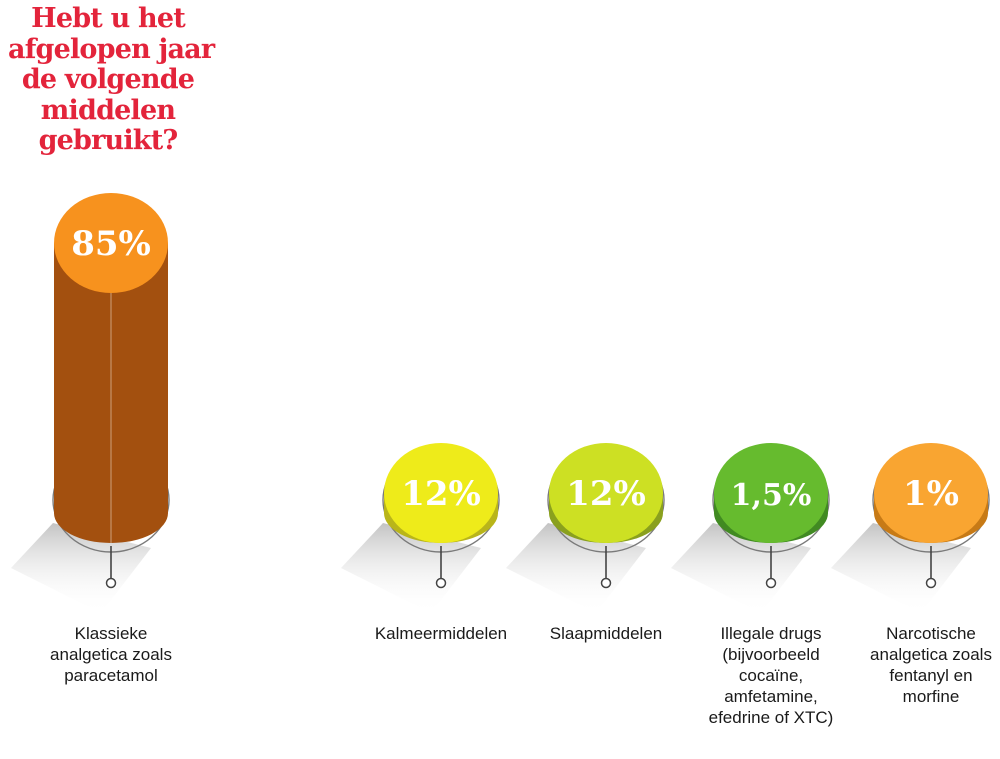 The height and width of the screenshot is (759, 1000). What do you see at coordinates (771, 495) in the screenshot?
I see `data-label: 1,5%` at bounding box center [771, 495].